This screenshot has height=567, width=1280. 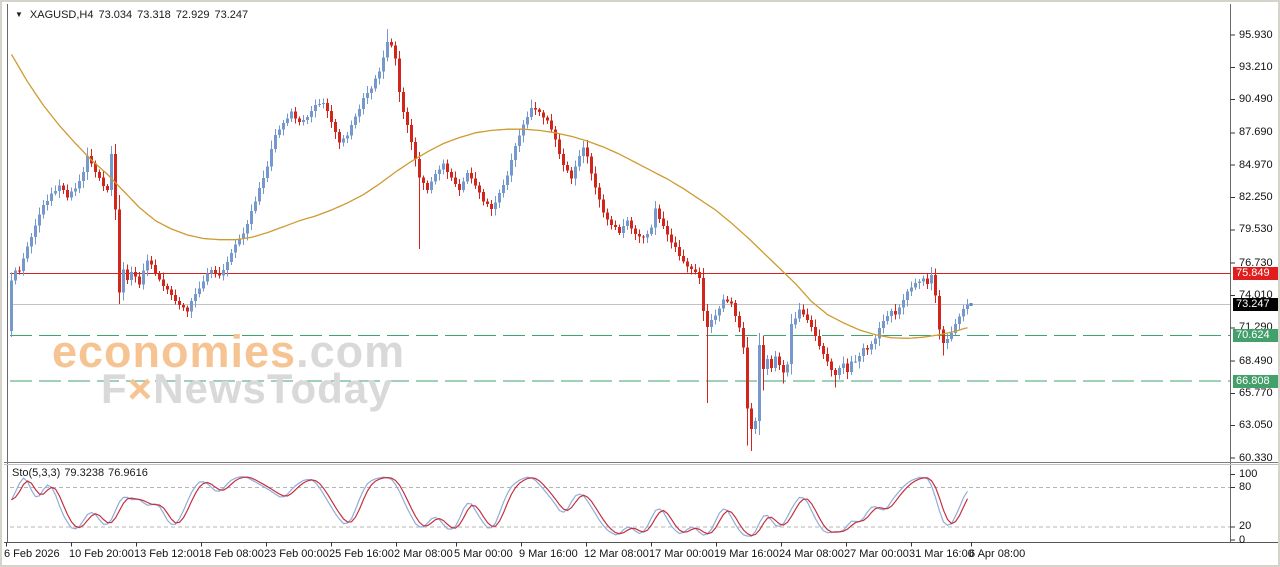 I want to click on time-axis-label: 9 Mar 16:00, so click(x=548, y=554).